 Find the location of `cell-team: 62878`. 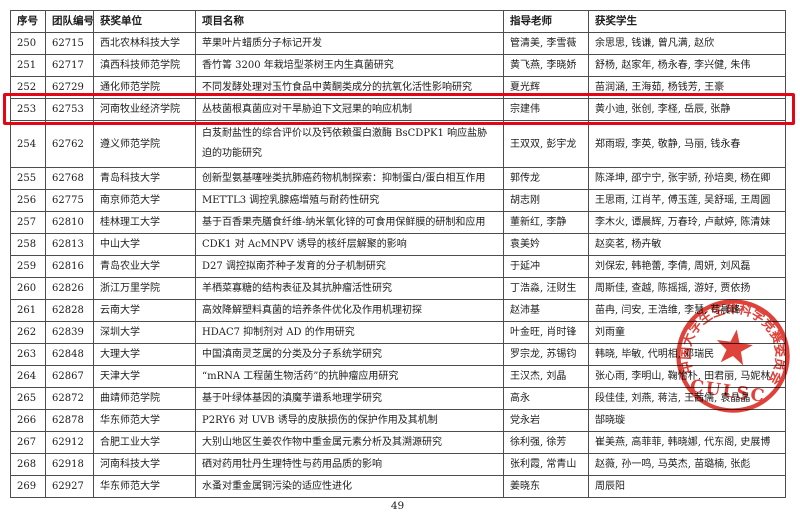

cell-team: 62878 is located at coordinates (69, 420).